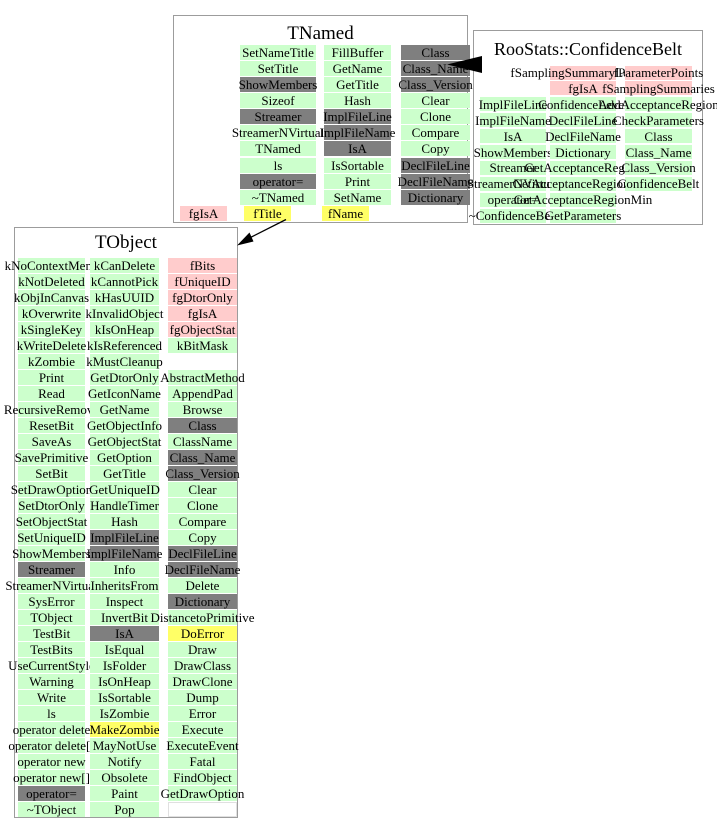 The width and height of the screenshot is (717, 833). I want to click on member-cell: kMustCleanup, so click(124, 361).